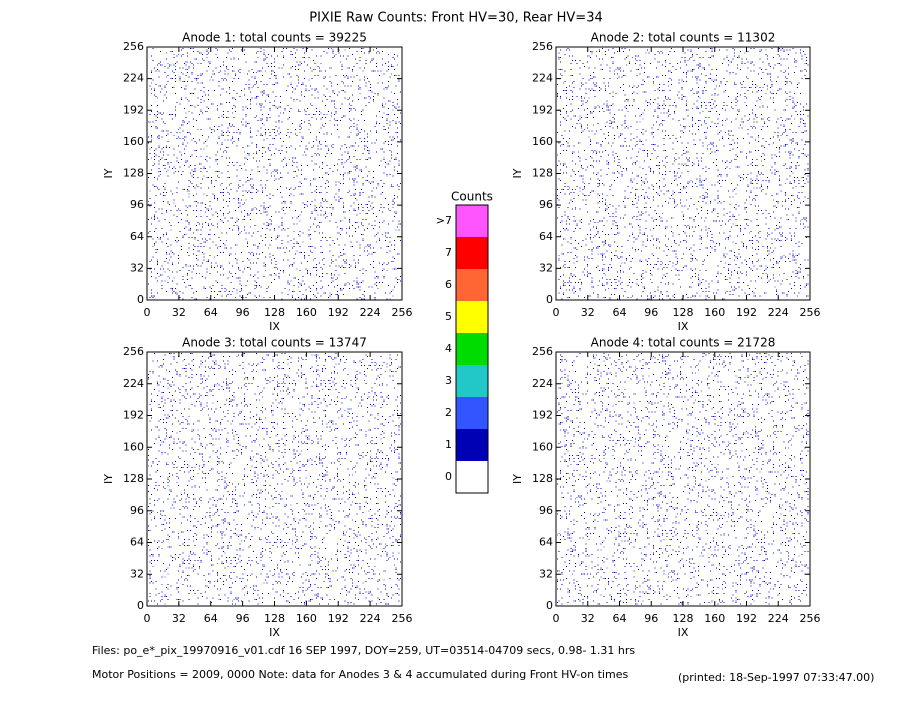 Image resolution: width=913 pixels, height=705 pixels. What do you see at coordinates (274, 343) in the screenshot?
I see `panel-title: Anode 3: total counts = 13747` at bounding box center [274, 343].